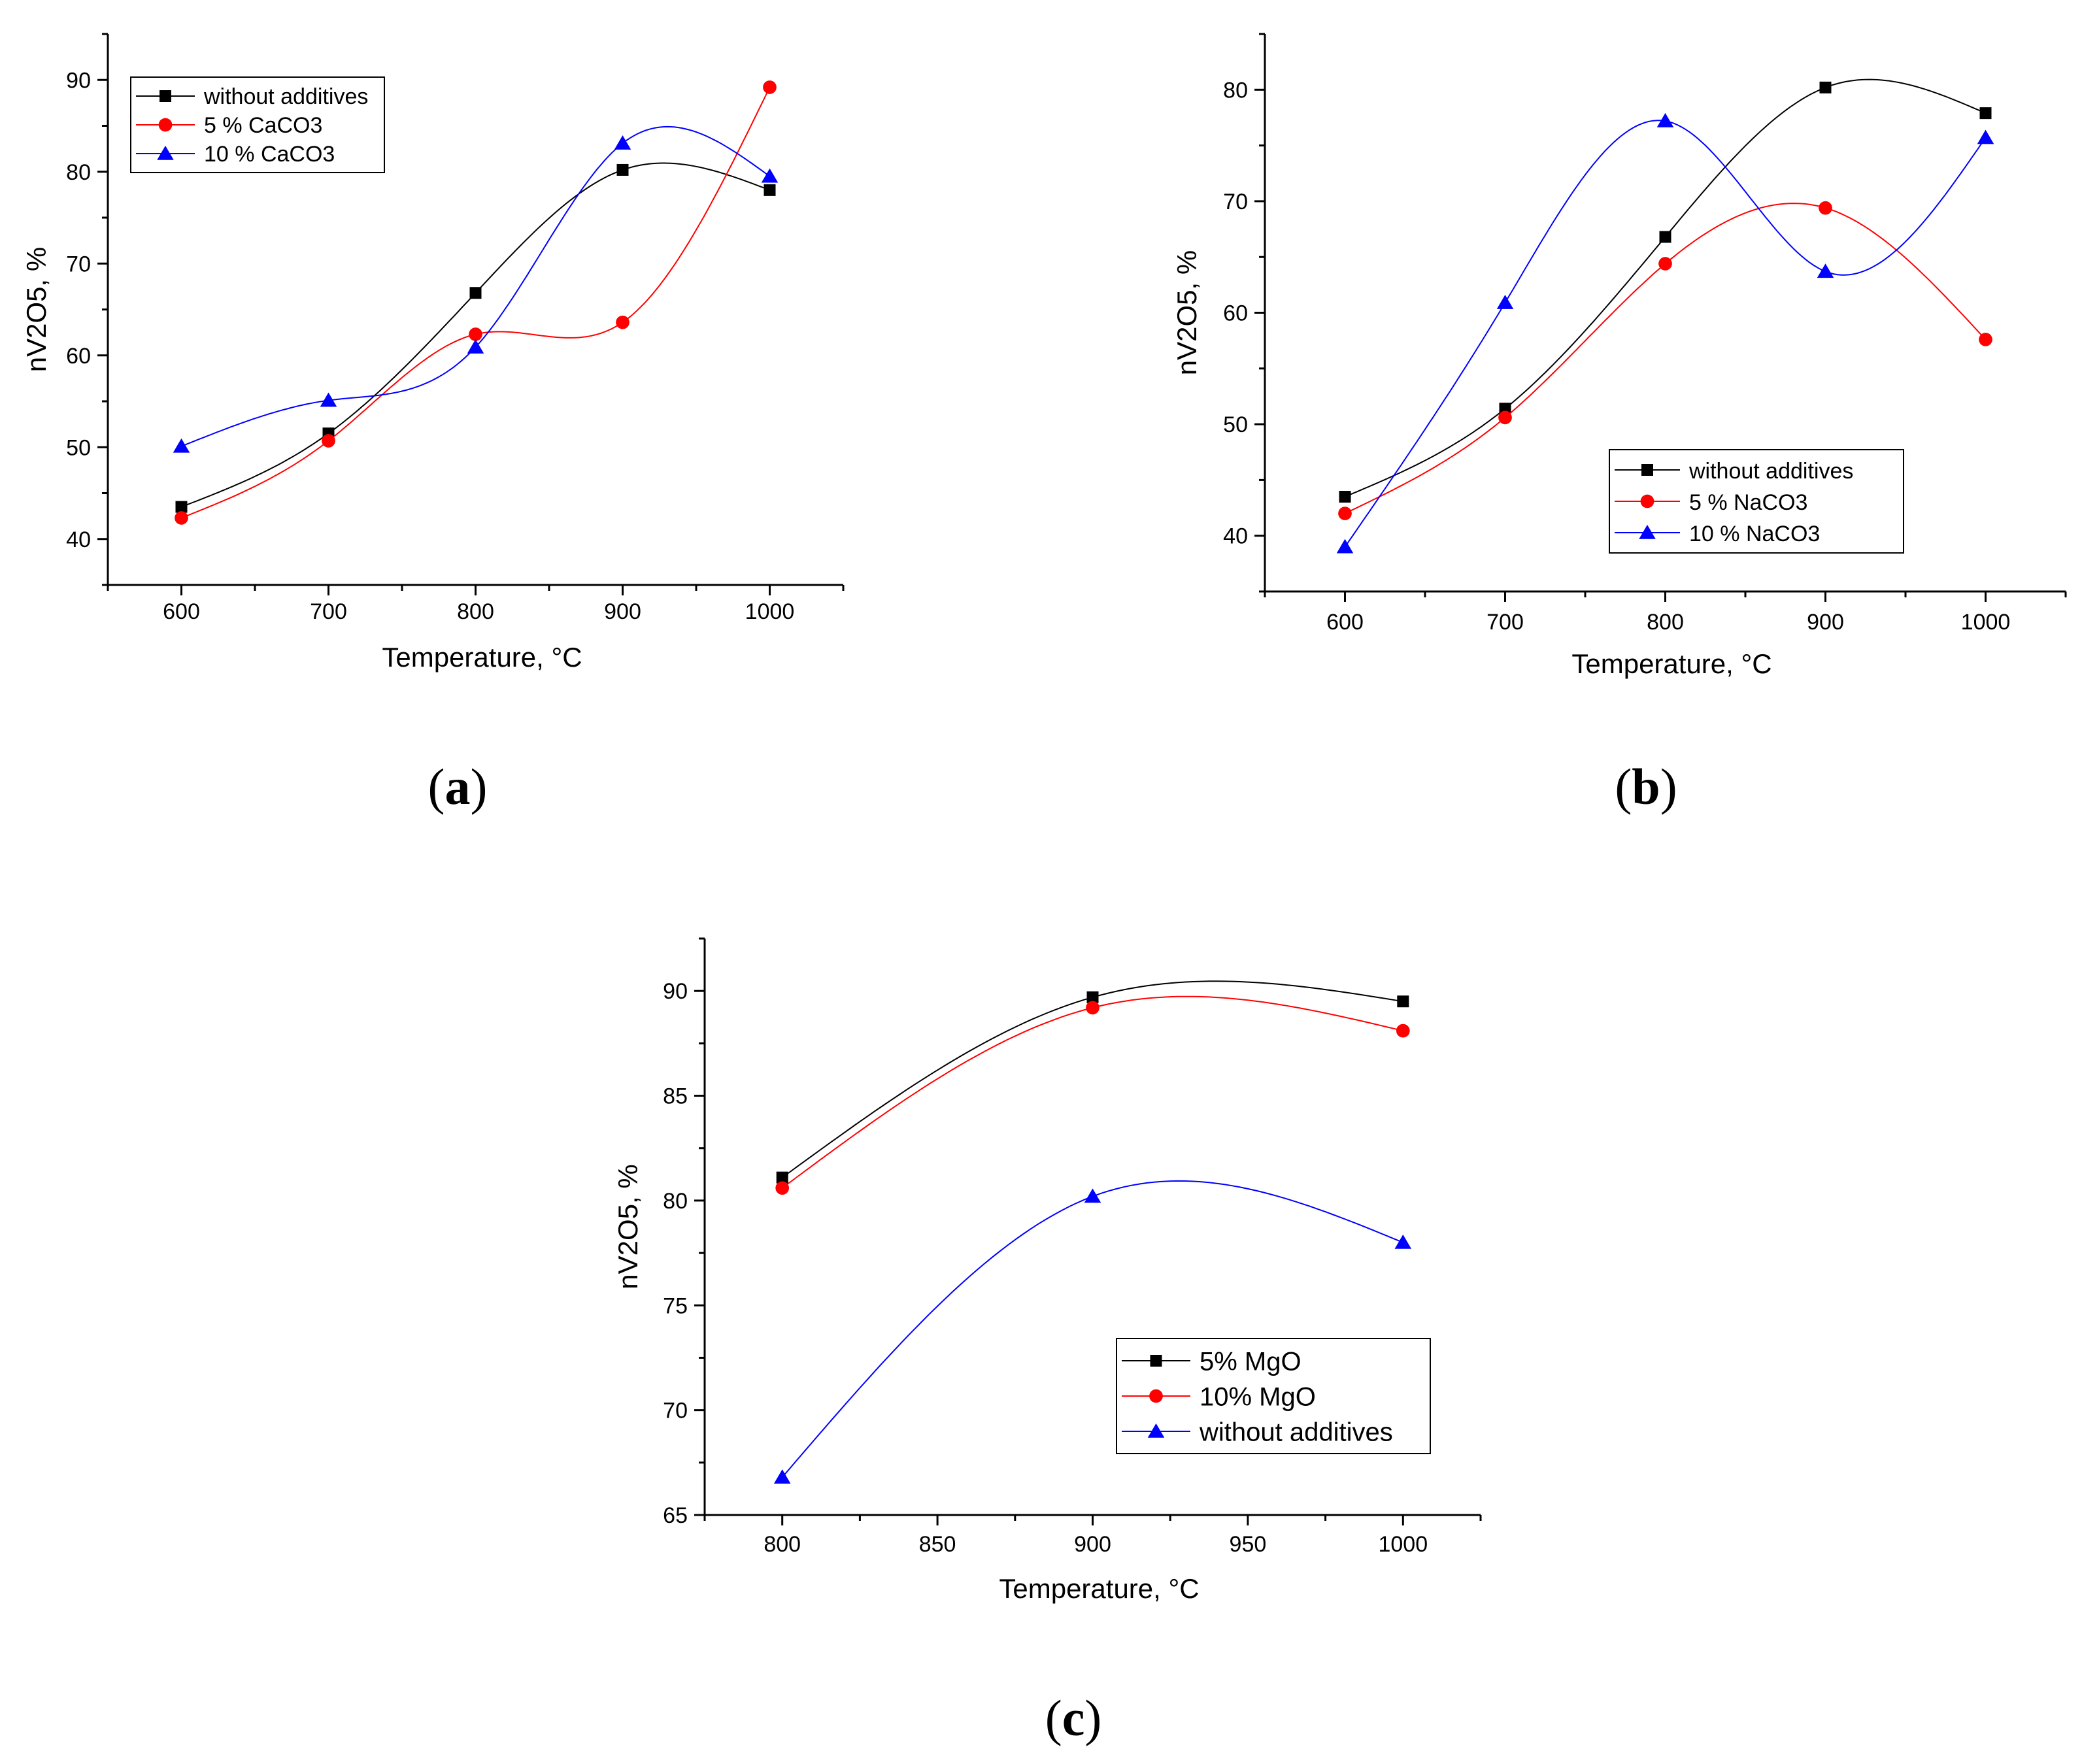  Describe the element at coordinates (676, 1096) in the screenshot. I see `y-tick-label: 85` at that location.